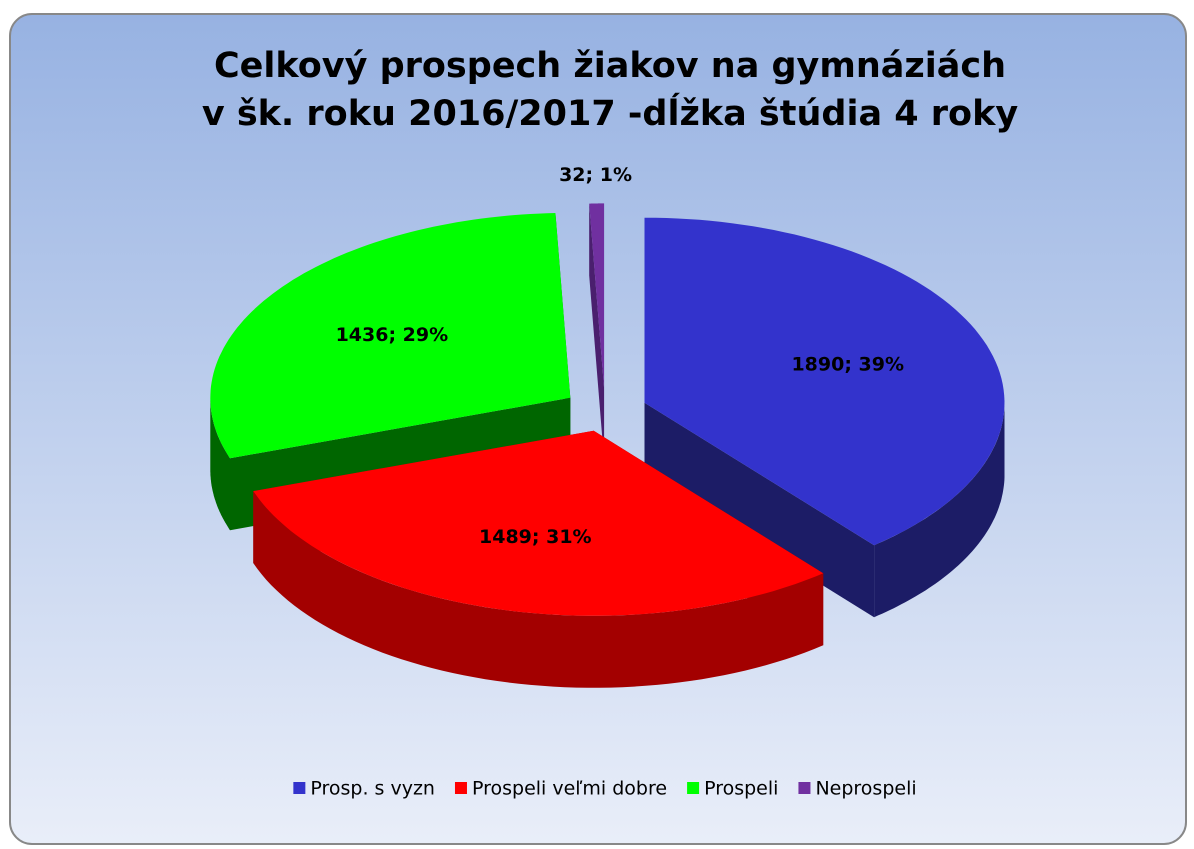 The height and width of the screenshot is (849, 1194). What do you see at coordinates (741, 789) in the screenshot?
I see `legend-label: Prospeli` at bounding box center [741, 789].